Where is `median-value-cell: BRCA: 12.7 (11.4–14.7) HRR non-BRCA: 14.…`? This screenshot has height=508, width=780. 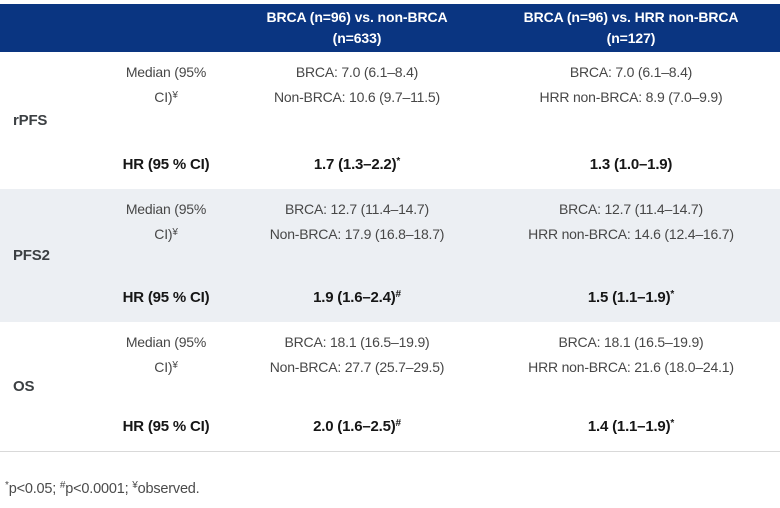 median-value-cell: BRCA: 12.7 (11.4–14.7) HRR non-BRCA: 14.… is located at coordinates (631, 218).